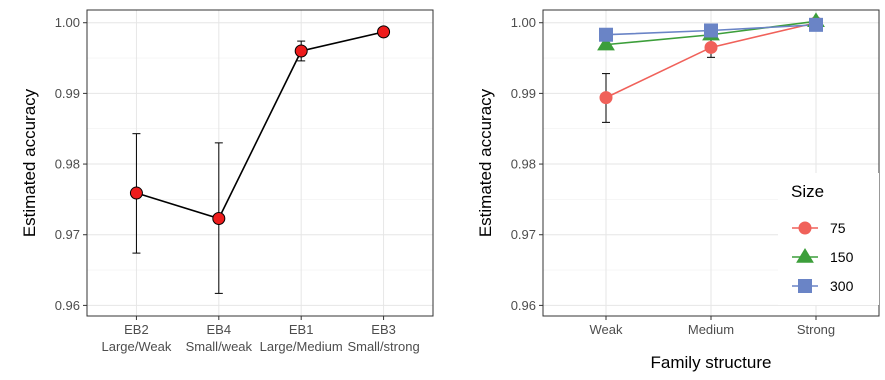 This screenshot has height=380, width=885. What do you see at coordinates (842, 257) in the screenshot?
I see `legend-label: 150` at bounding box center [842, 257].